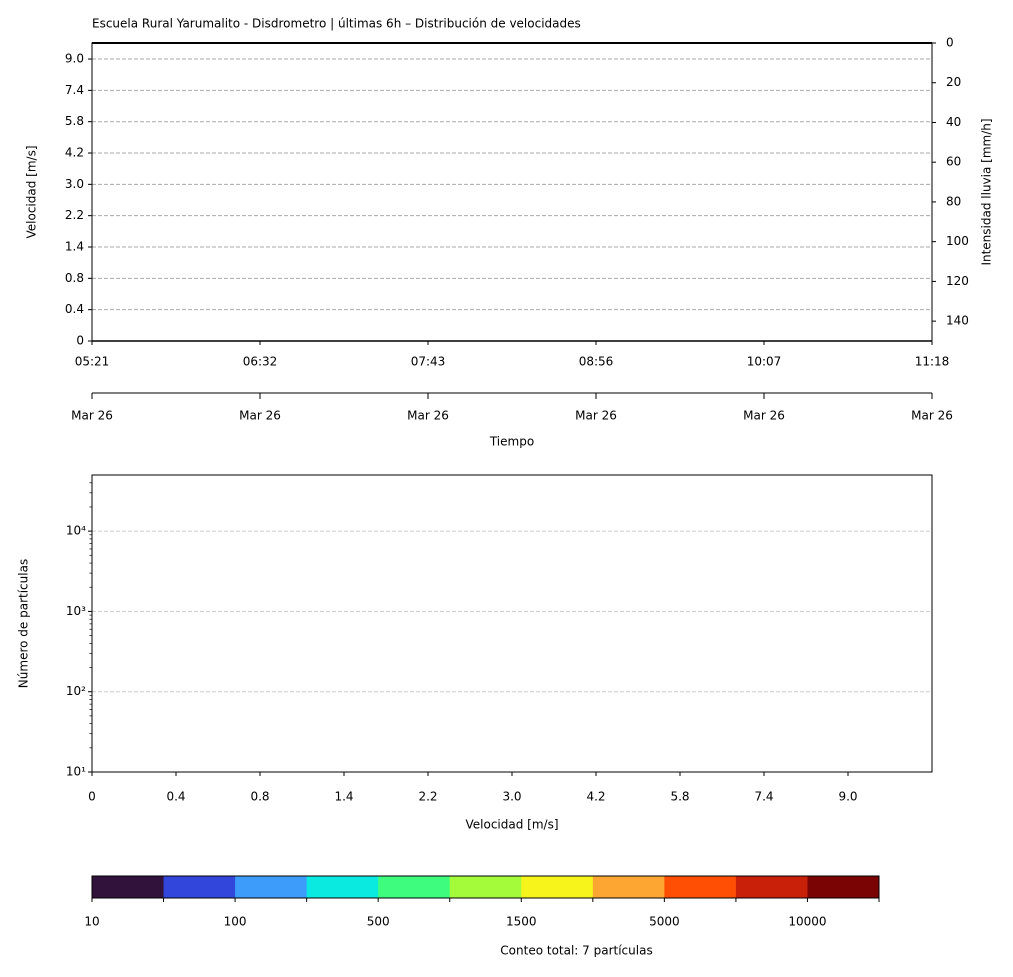 This screenshot has height=977, width=1013. What do you see at coordinates (74, 184) in the screenshot?
I see `y-tick-label: 3.0` at bounding box center [74, 184].